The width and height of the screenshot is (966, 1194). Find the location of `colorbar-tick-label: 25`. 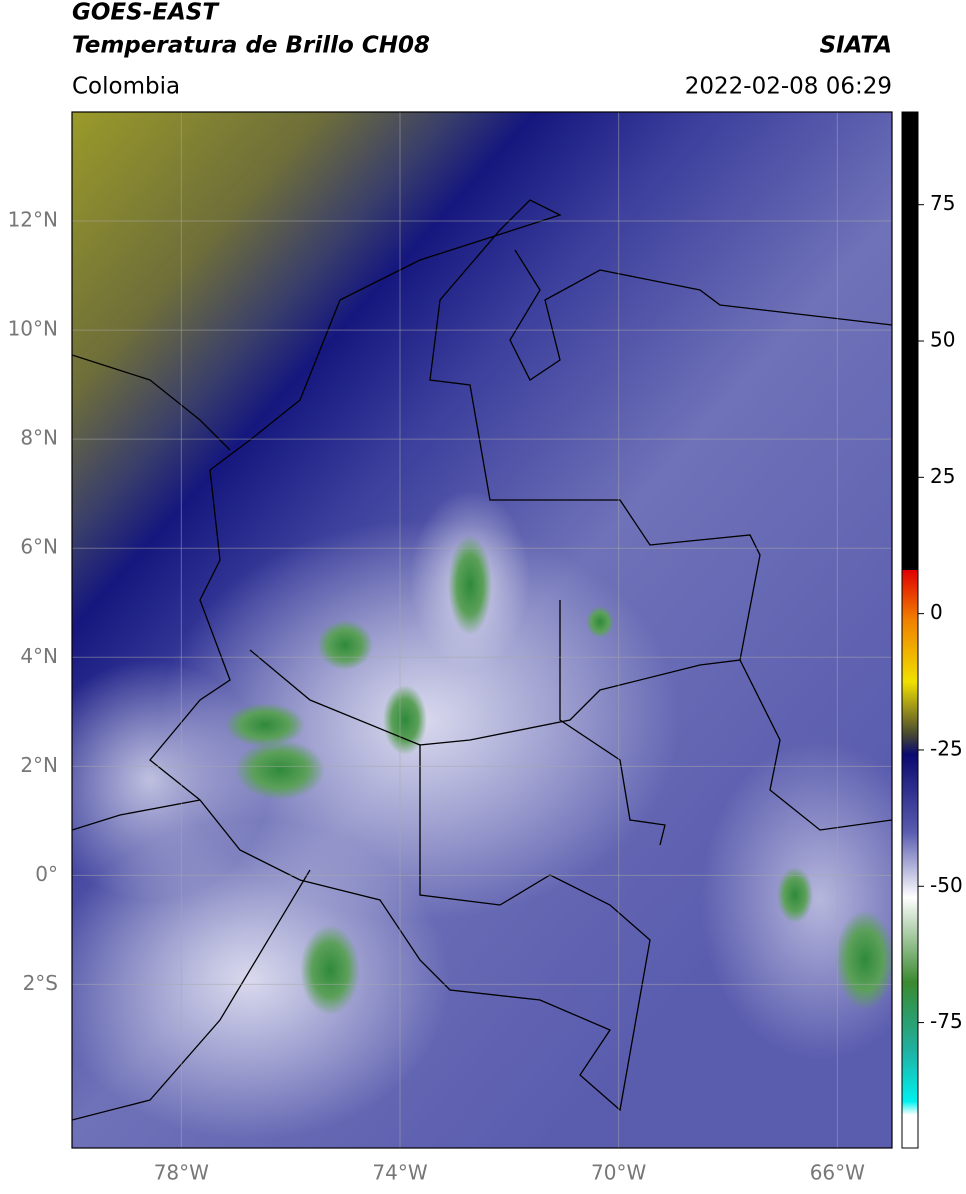

colorbar-tick-label: 25 is located at coordinates (942, 476).